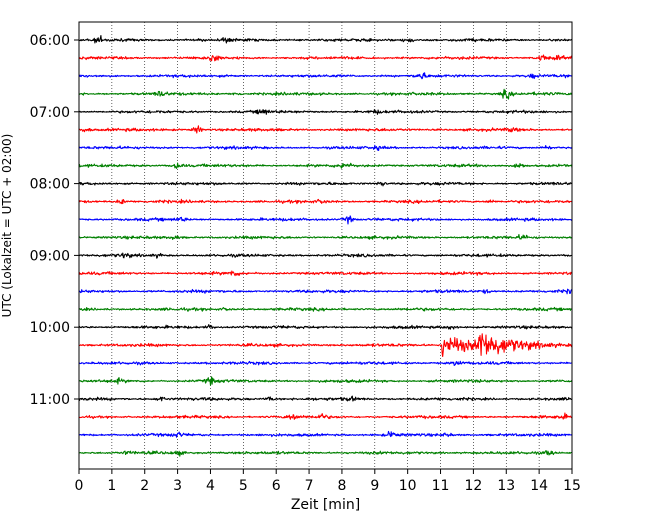 The image size is (650, 520). What do you see at coordinates (111, 486) in the screenshot?
I see `x-tick-label: 1` at bounding box center [111, 486].